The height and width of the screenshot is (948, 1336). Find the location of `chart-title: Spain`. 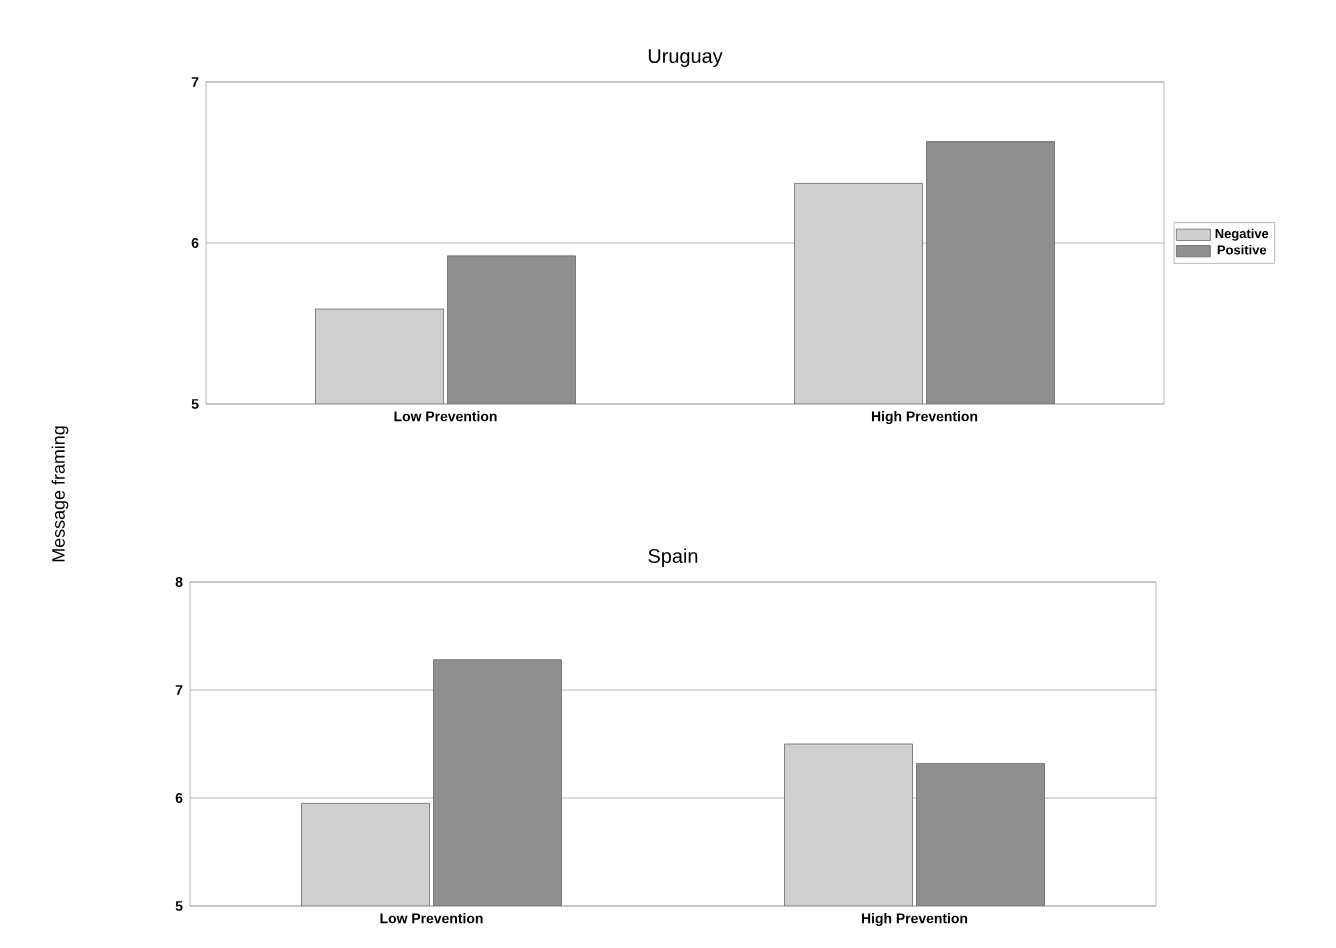

chart-title: Spain is located at coordinates (673, 557).